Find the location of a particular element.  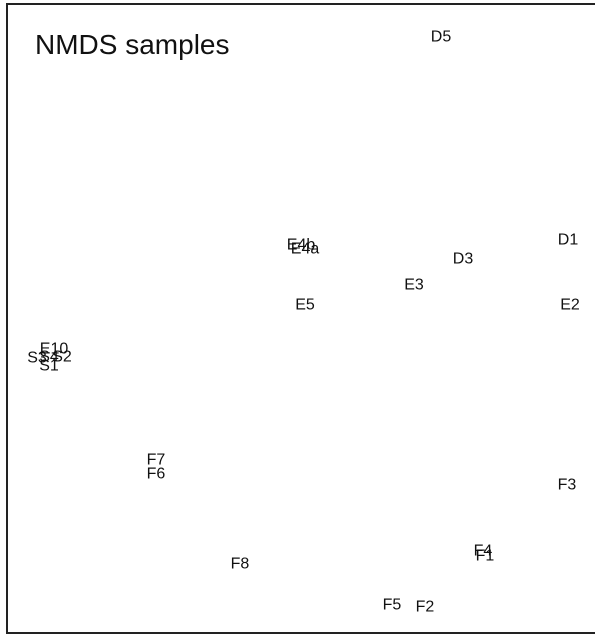

sample-label-d5: D5 is located at coordinates (441, 37).